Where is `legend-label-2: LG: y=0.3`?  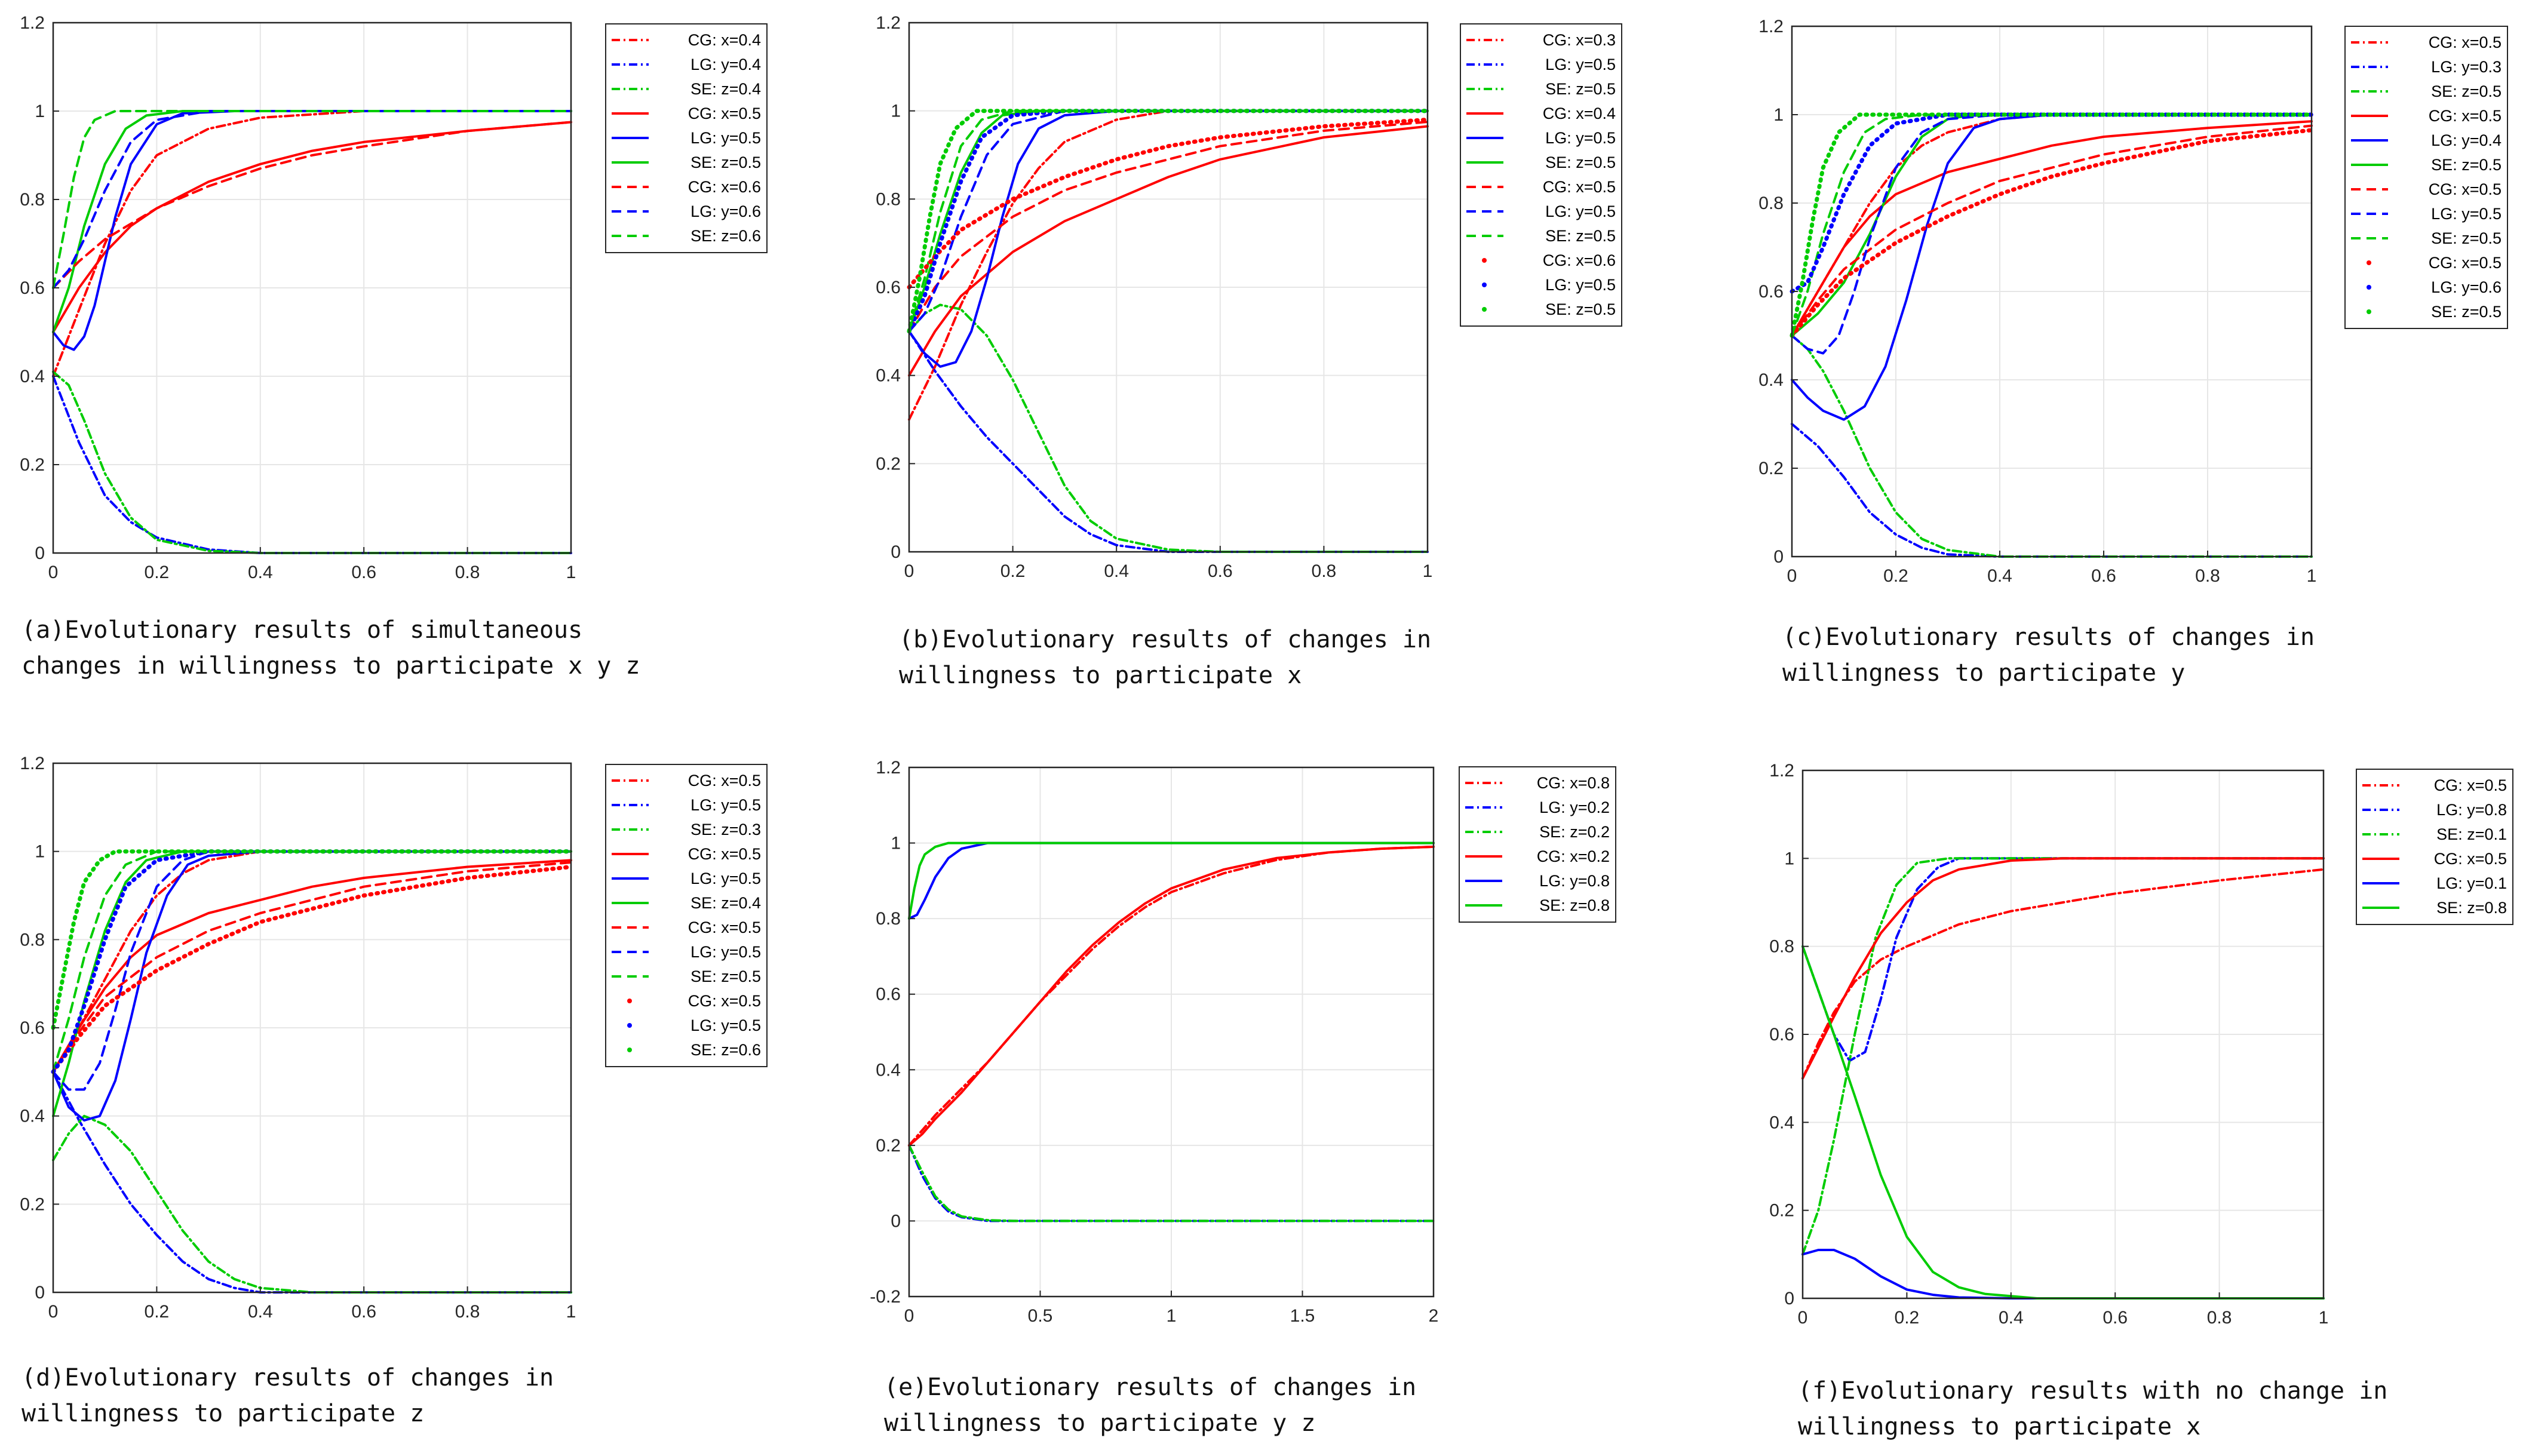
legend-label-2: LG: y=0.3 is located at coordinates (2466, 67).